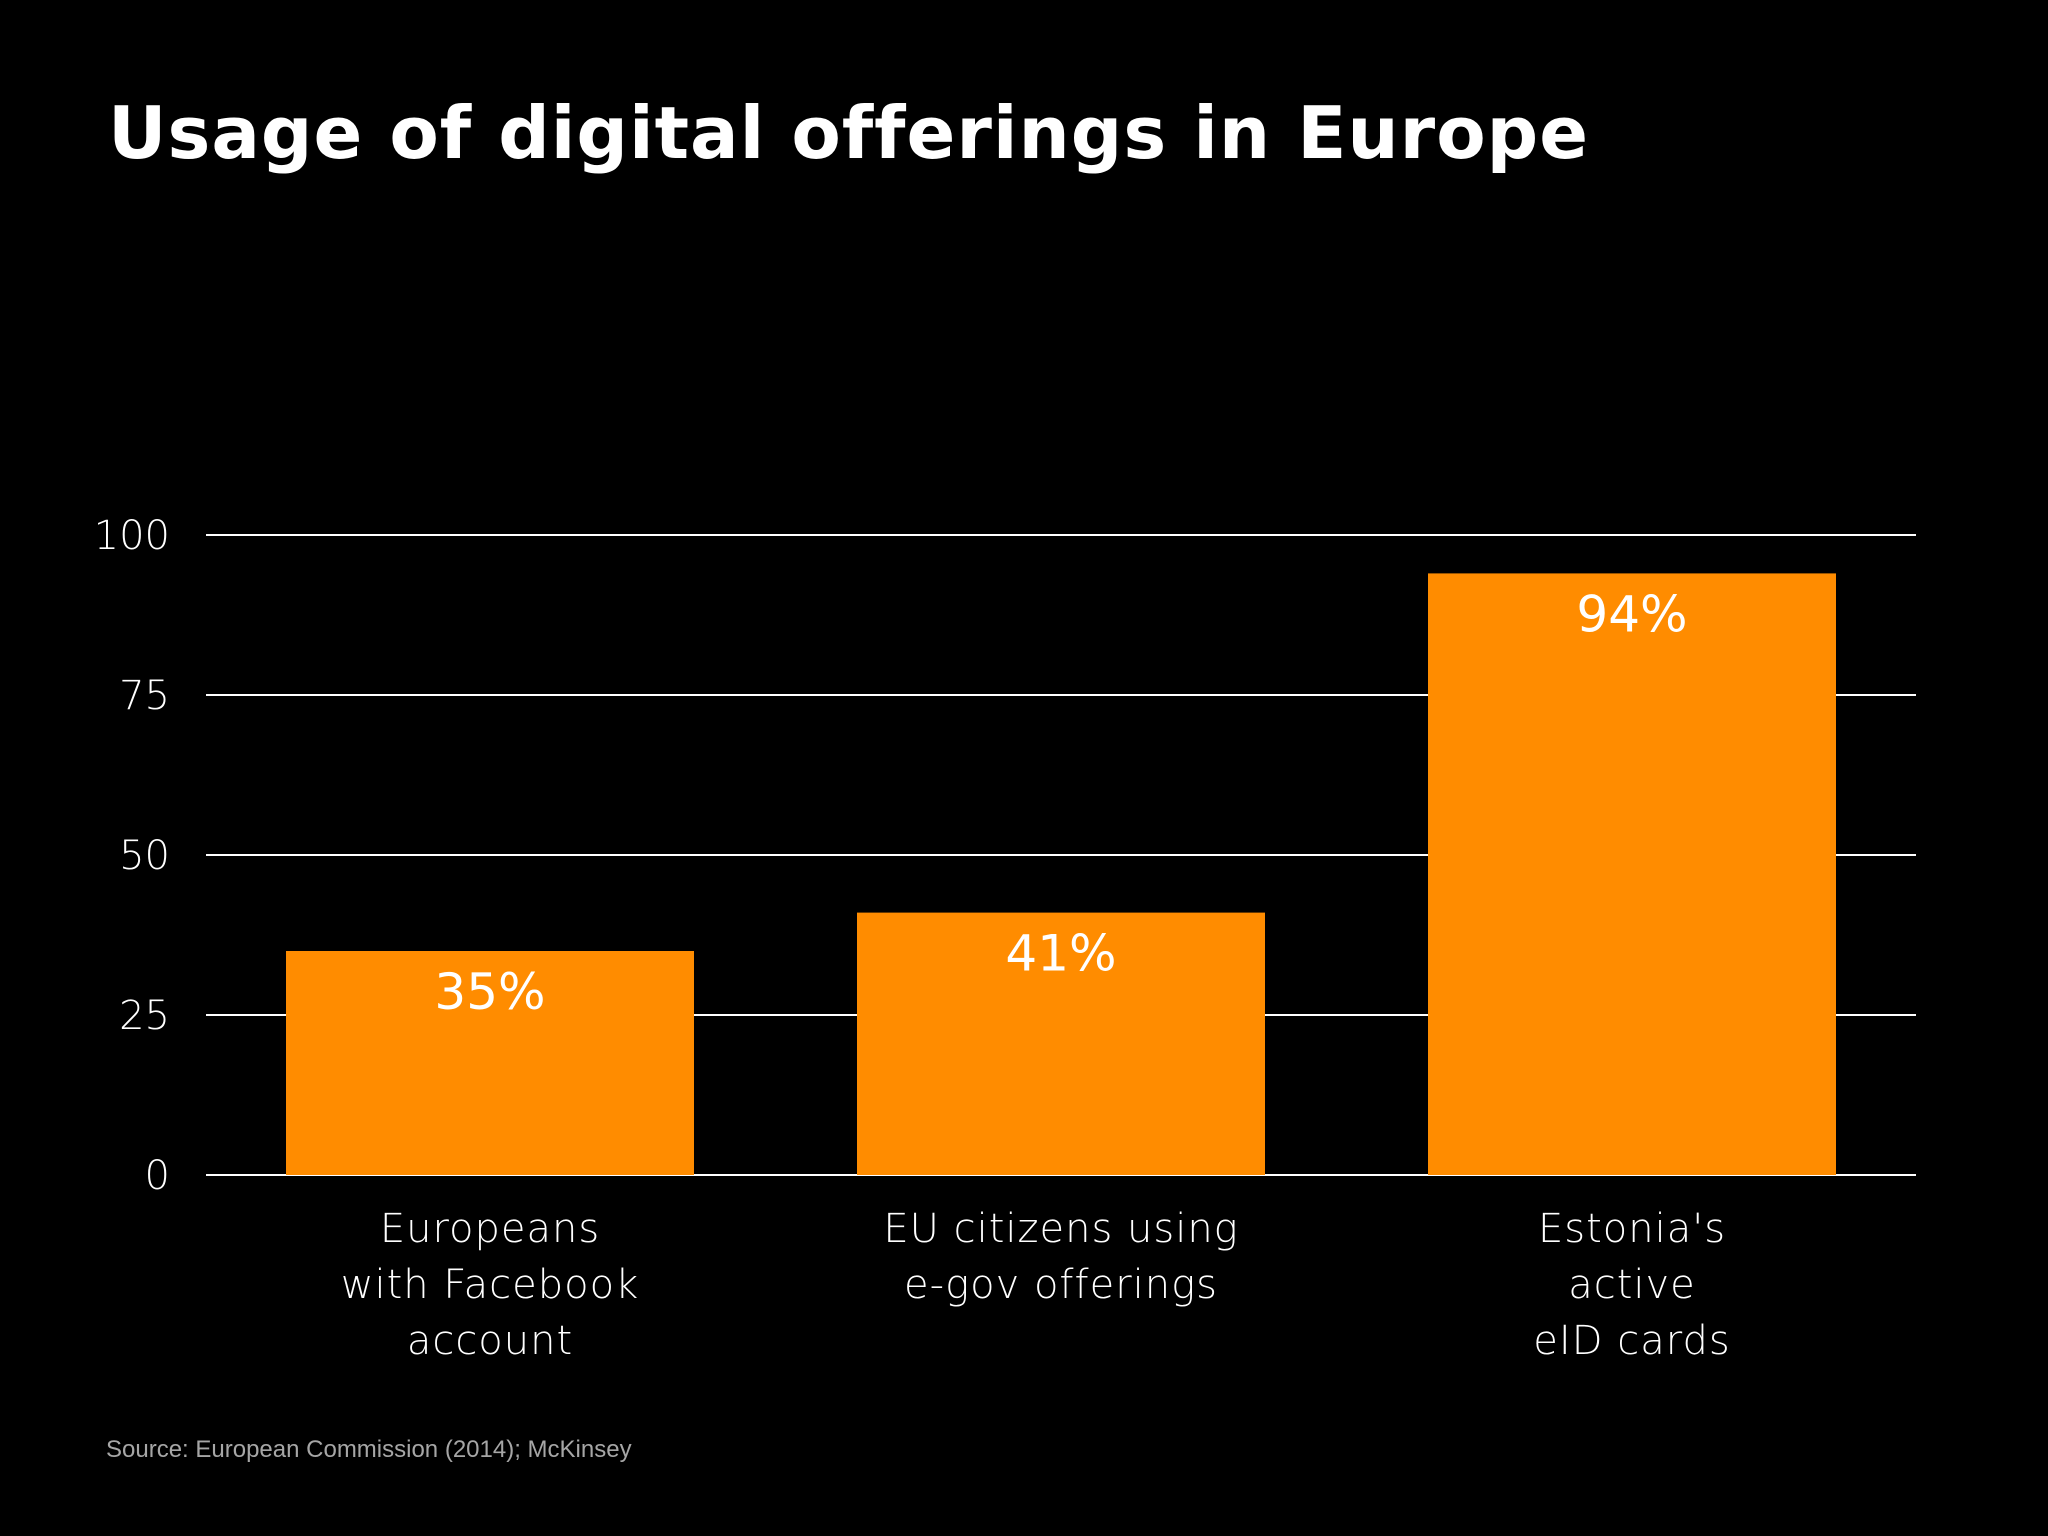  What do you see at coordinates (1060, 954) in the screenshot?
I see `bar-data-label-1: 41%` at bounding box center [1060, 954].